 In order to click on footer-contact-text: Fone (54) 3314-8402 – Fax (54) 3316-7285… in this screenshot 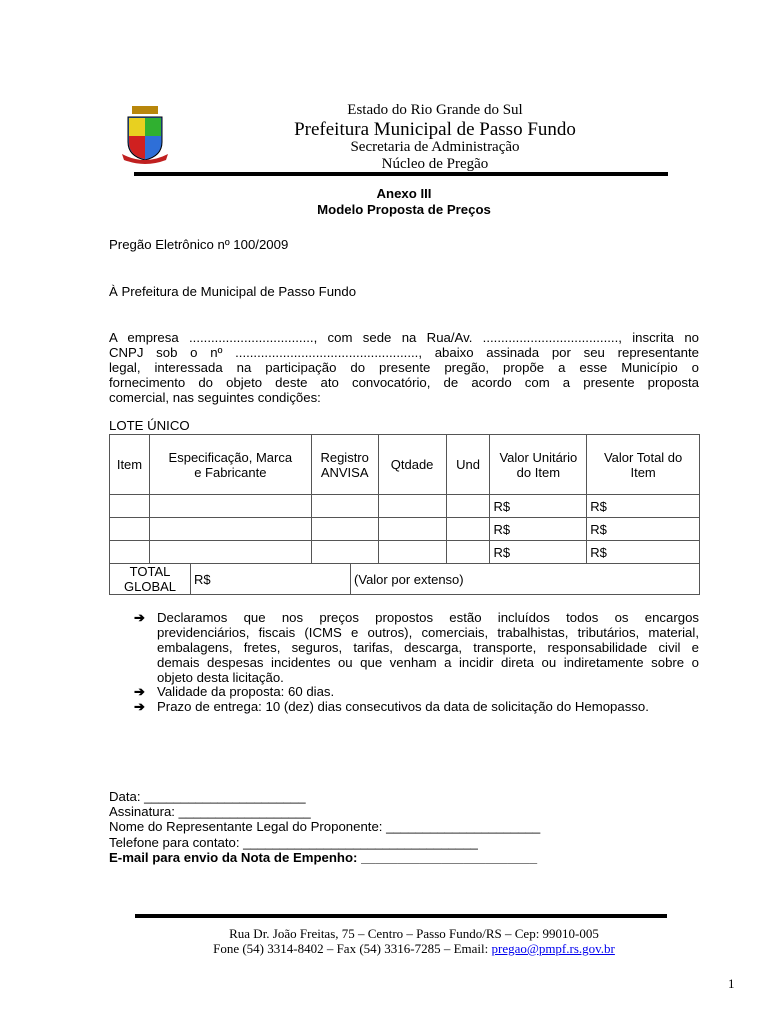, I will do `click(352, 948)`.